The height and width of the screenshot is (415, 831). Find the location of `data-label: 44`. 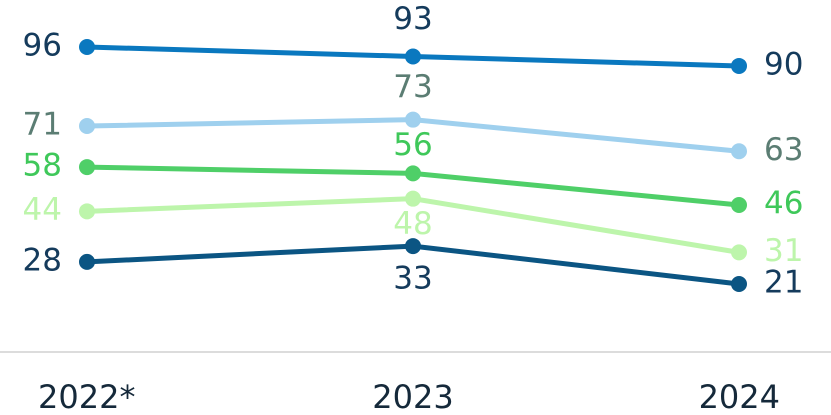

data-label: 44 is located at coordinates (42, 210).